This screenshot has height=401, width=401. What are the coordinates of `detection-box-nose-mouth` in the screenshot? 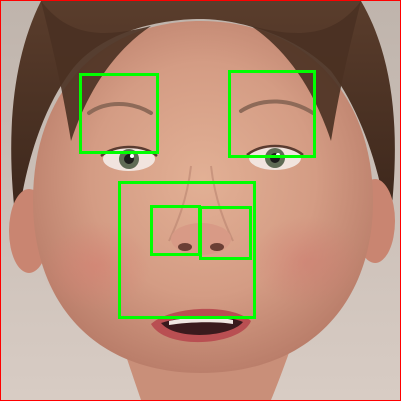 It's located at (187, 250).